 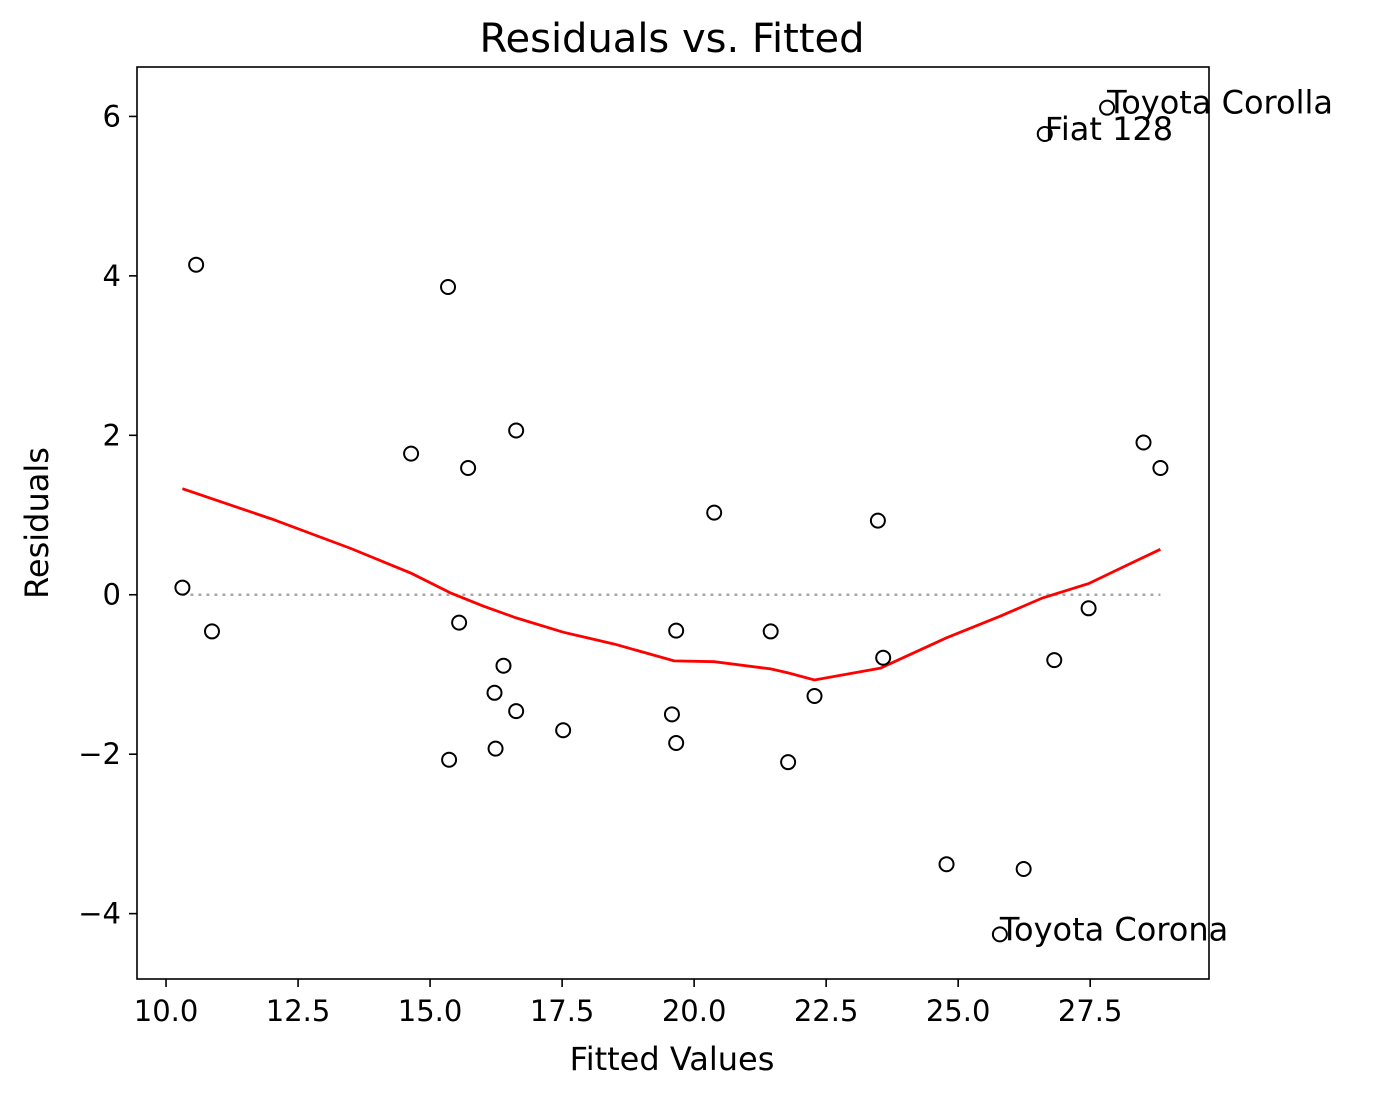 What do you see at coordinates (112, 276) in the screenshot?
I see `y-tick-label: 4` at bounding box center [112, 276].